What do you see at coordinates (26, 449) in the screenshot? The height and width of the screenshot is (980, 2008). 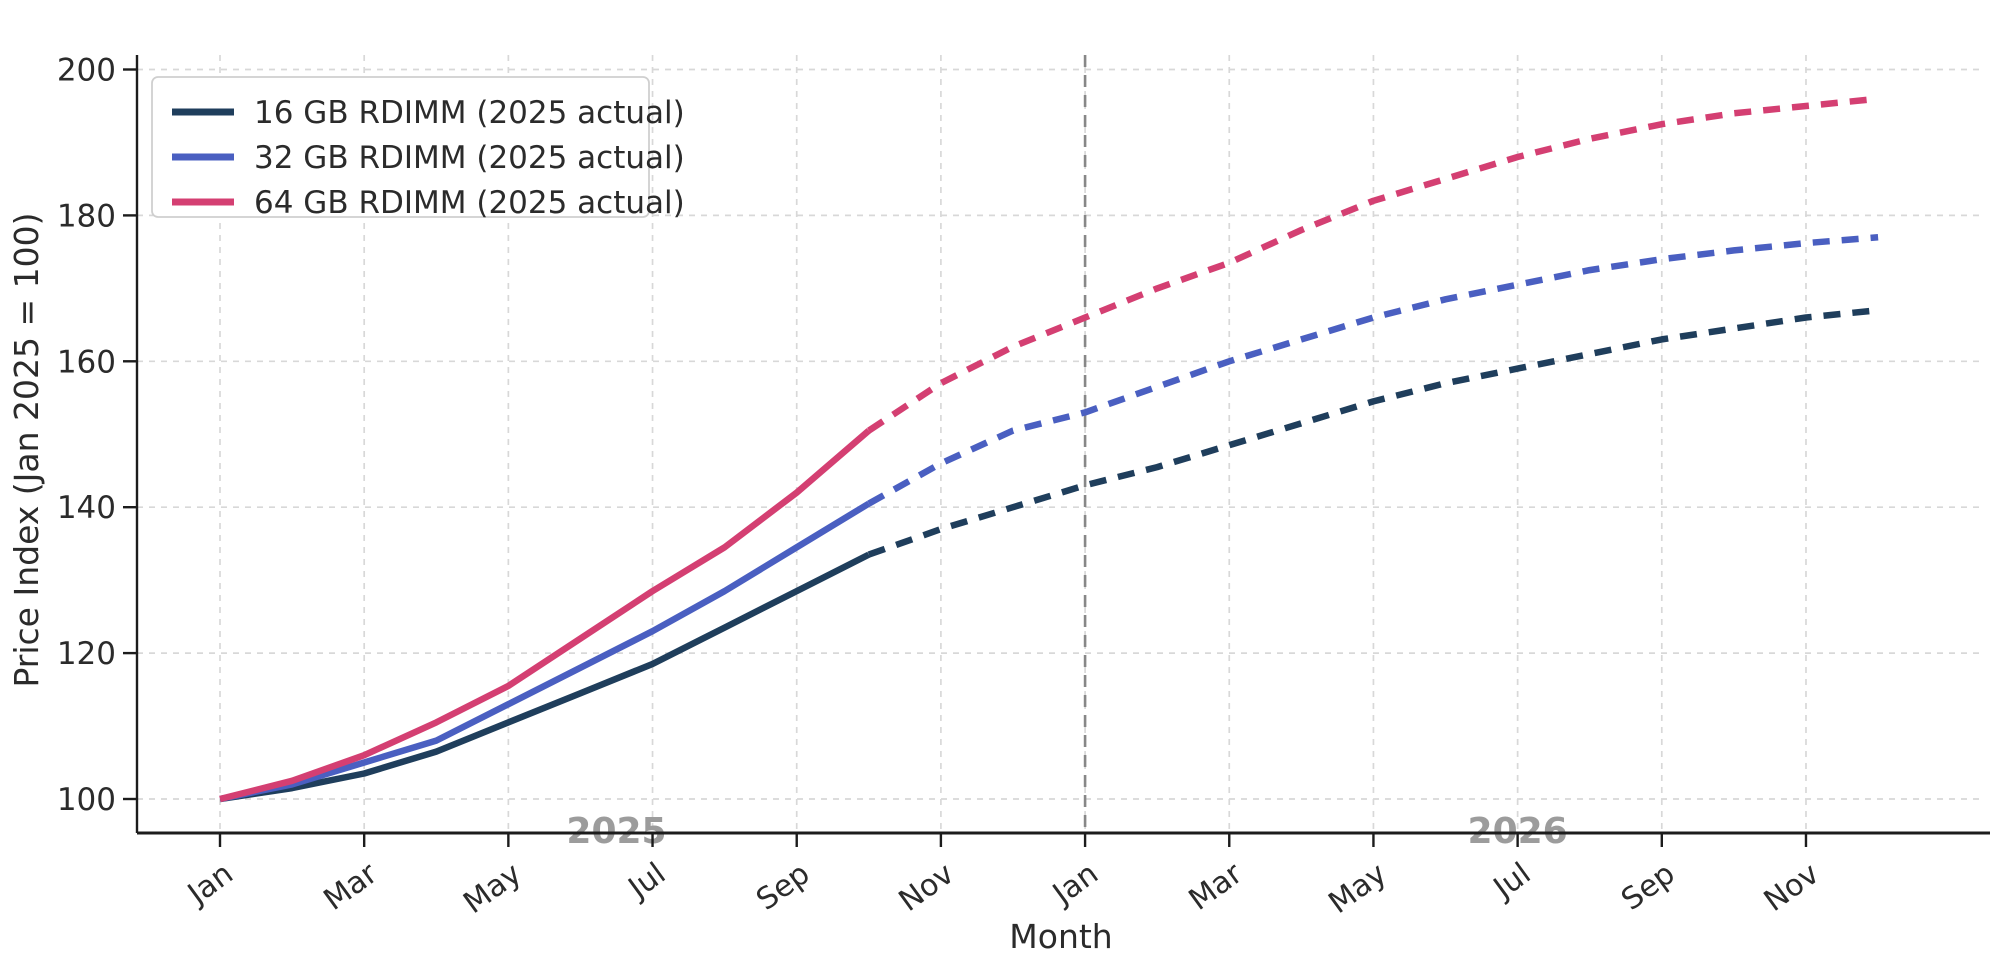 I see `y-axis-title: Price Index (Jan 2025 = 100)` at bounding box center [26, 449].